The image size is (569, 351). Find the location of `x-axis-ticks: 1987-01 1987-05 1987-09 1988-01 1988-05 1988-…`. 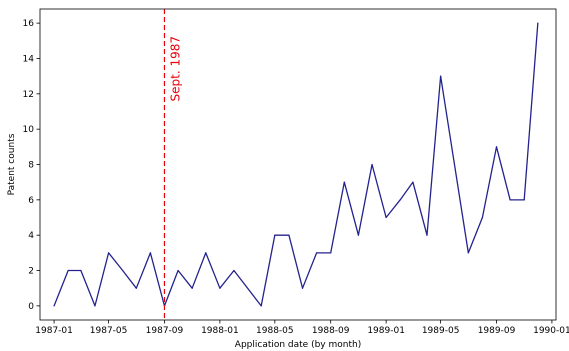

x-axis-ticks: 1987-01 1987-05 1987-09 1988-01 1988-05 1988-… is located at coordinates (302, 328).